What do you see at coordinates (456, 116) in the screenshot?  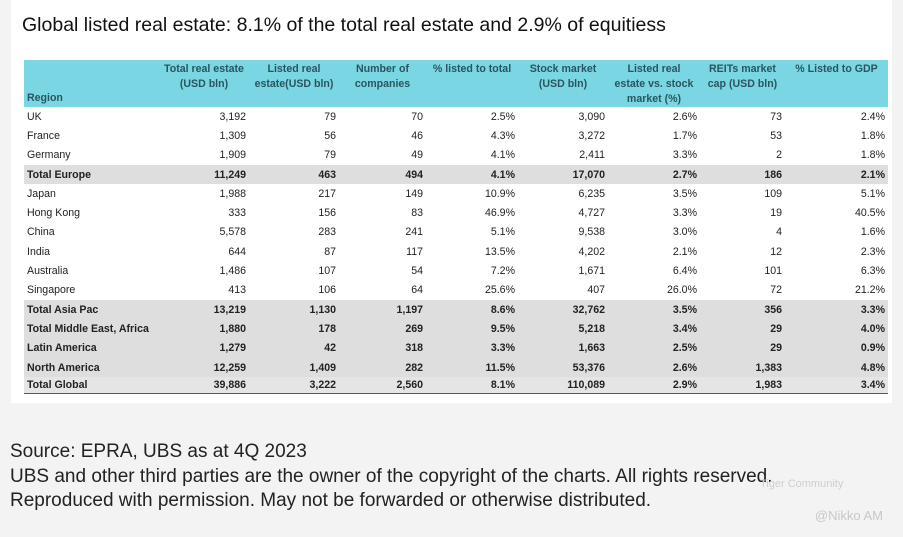 I see `table-row: UK 3,192 79 70 2.5% 3,090 2.6% 73 2.4%` at bounding box center [456, 116].